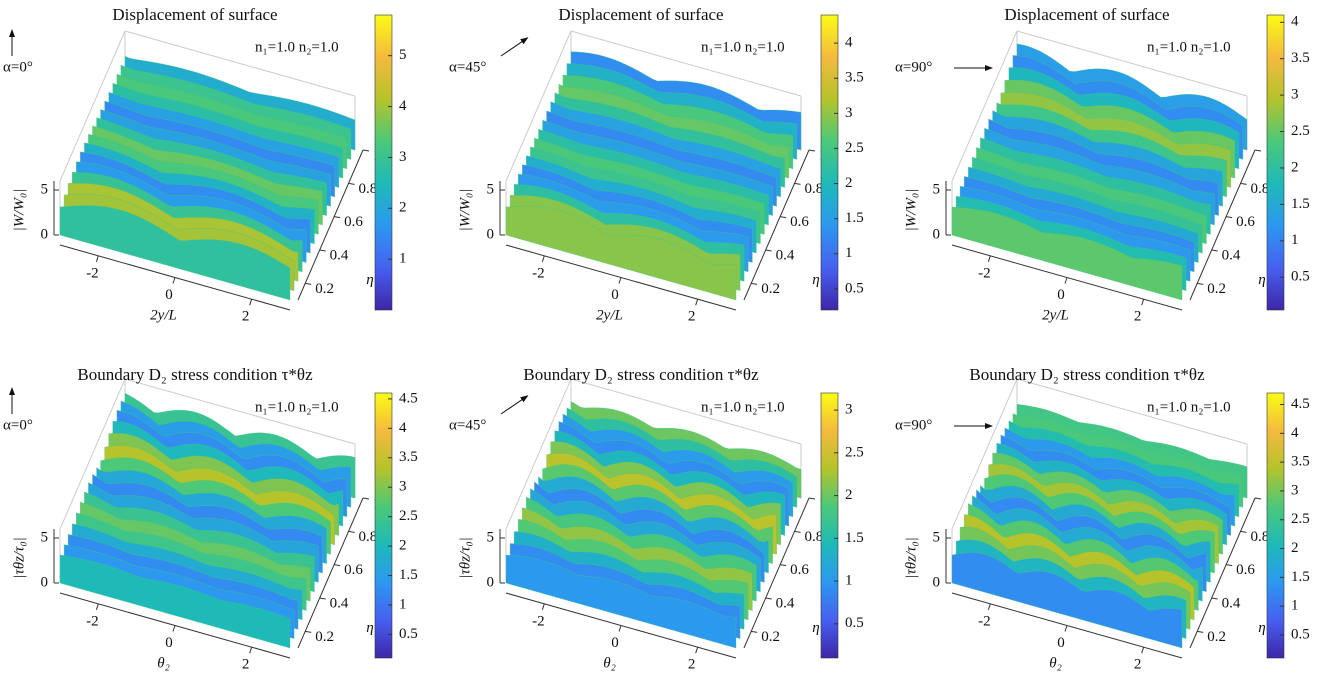 Image resolution: width=1339 pixels, height=697 pixels. What do you see at coordinates (1055, 664) in the screenshot?
I see `x-label: θ₂` at bounding box center [1055, 664].